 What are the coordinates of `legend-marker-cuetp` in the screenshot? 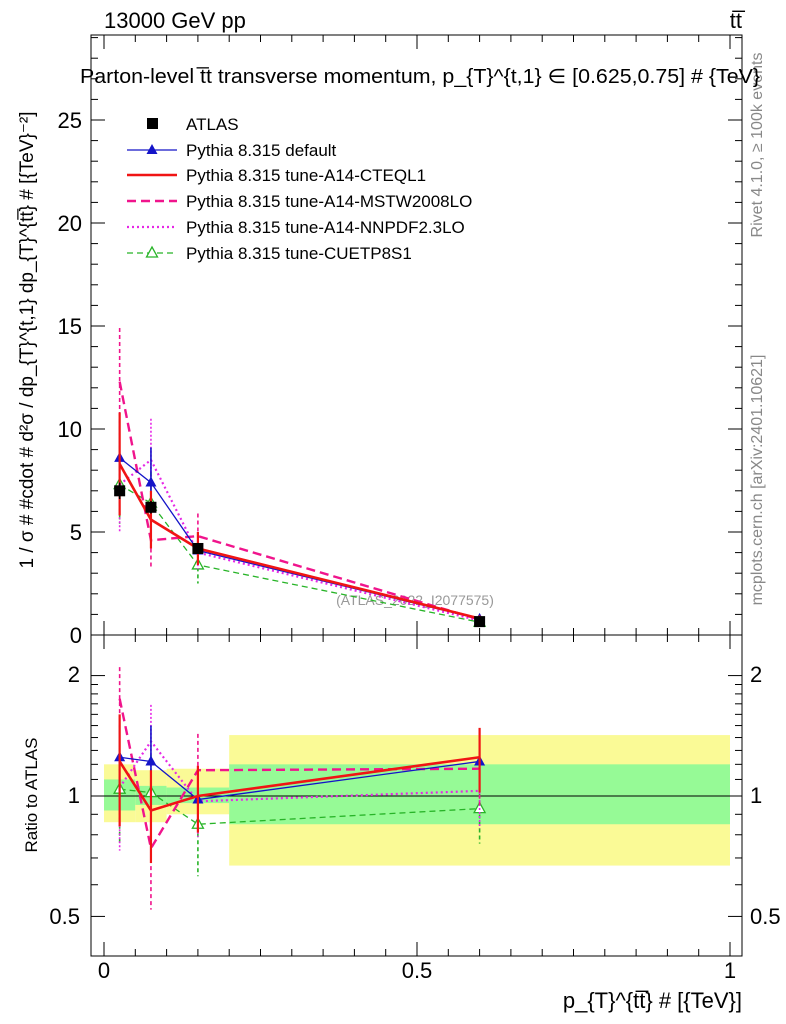 It's located at (152, 251).